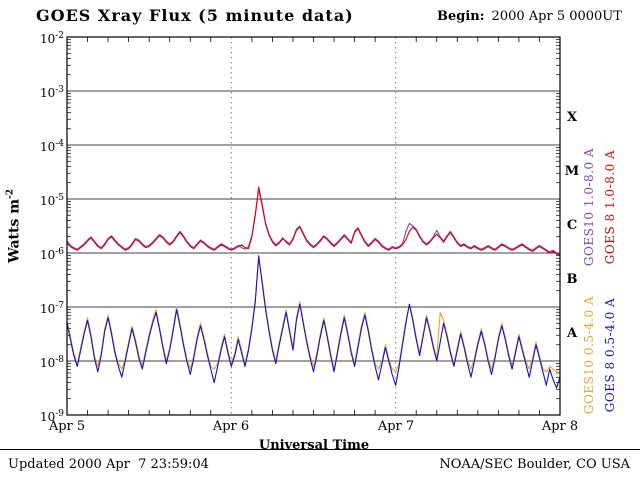 The height and width of the screenshot is (480, 640). Describe the element at coordinates (320, 449) in the screenshot. I see `footer-divider` at that location.